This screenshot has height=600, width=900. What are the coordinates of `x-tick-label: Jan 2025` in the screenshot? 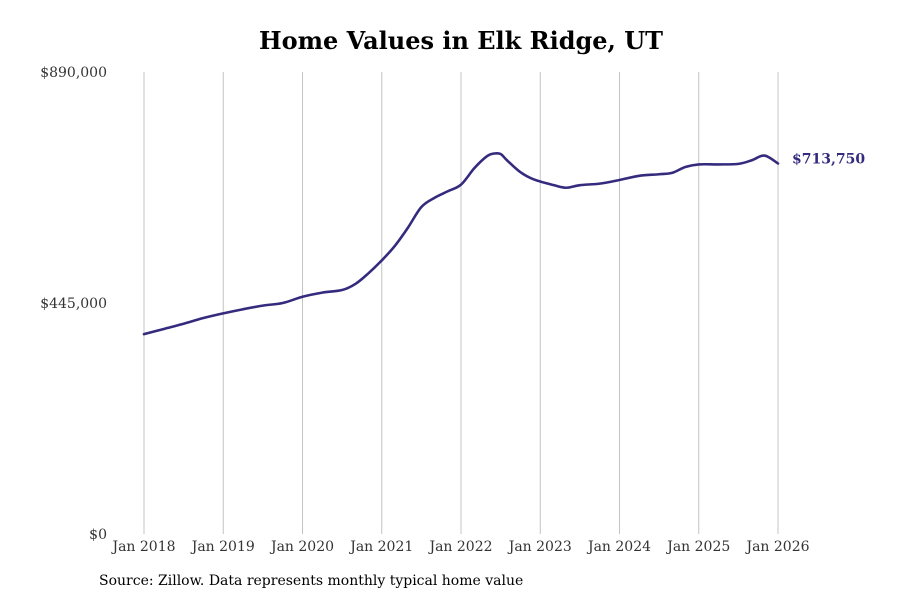 It's located at (697, 547).